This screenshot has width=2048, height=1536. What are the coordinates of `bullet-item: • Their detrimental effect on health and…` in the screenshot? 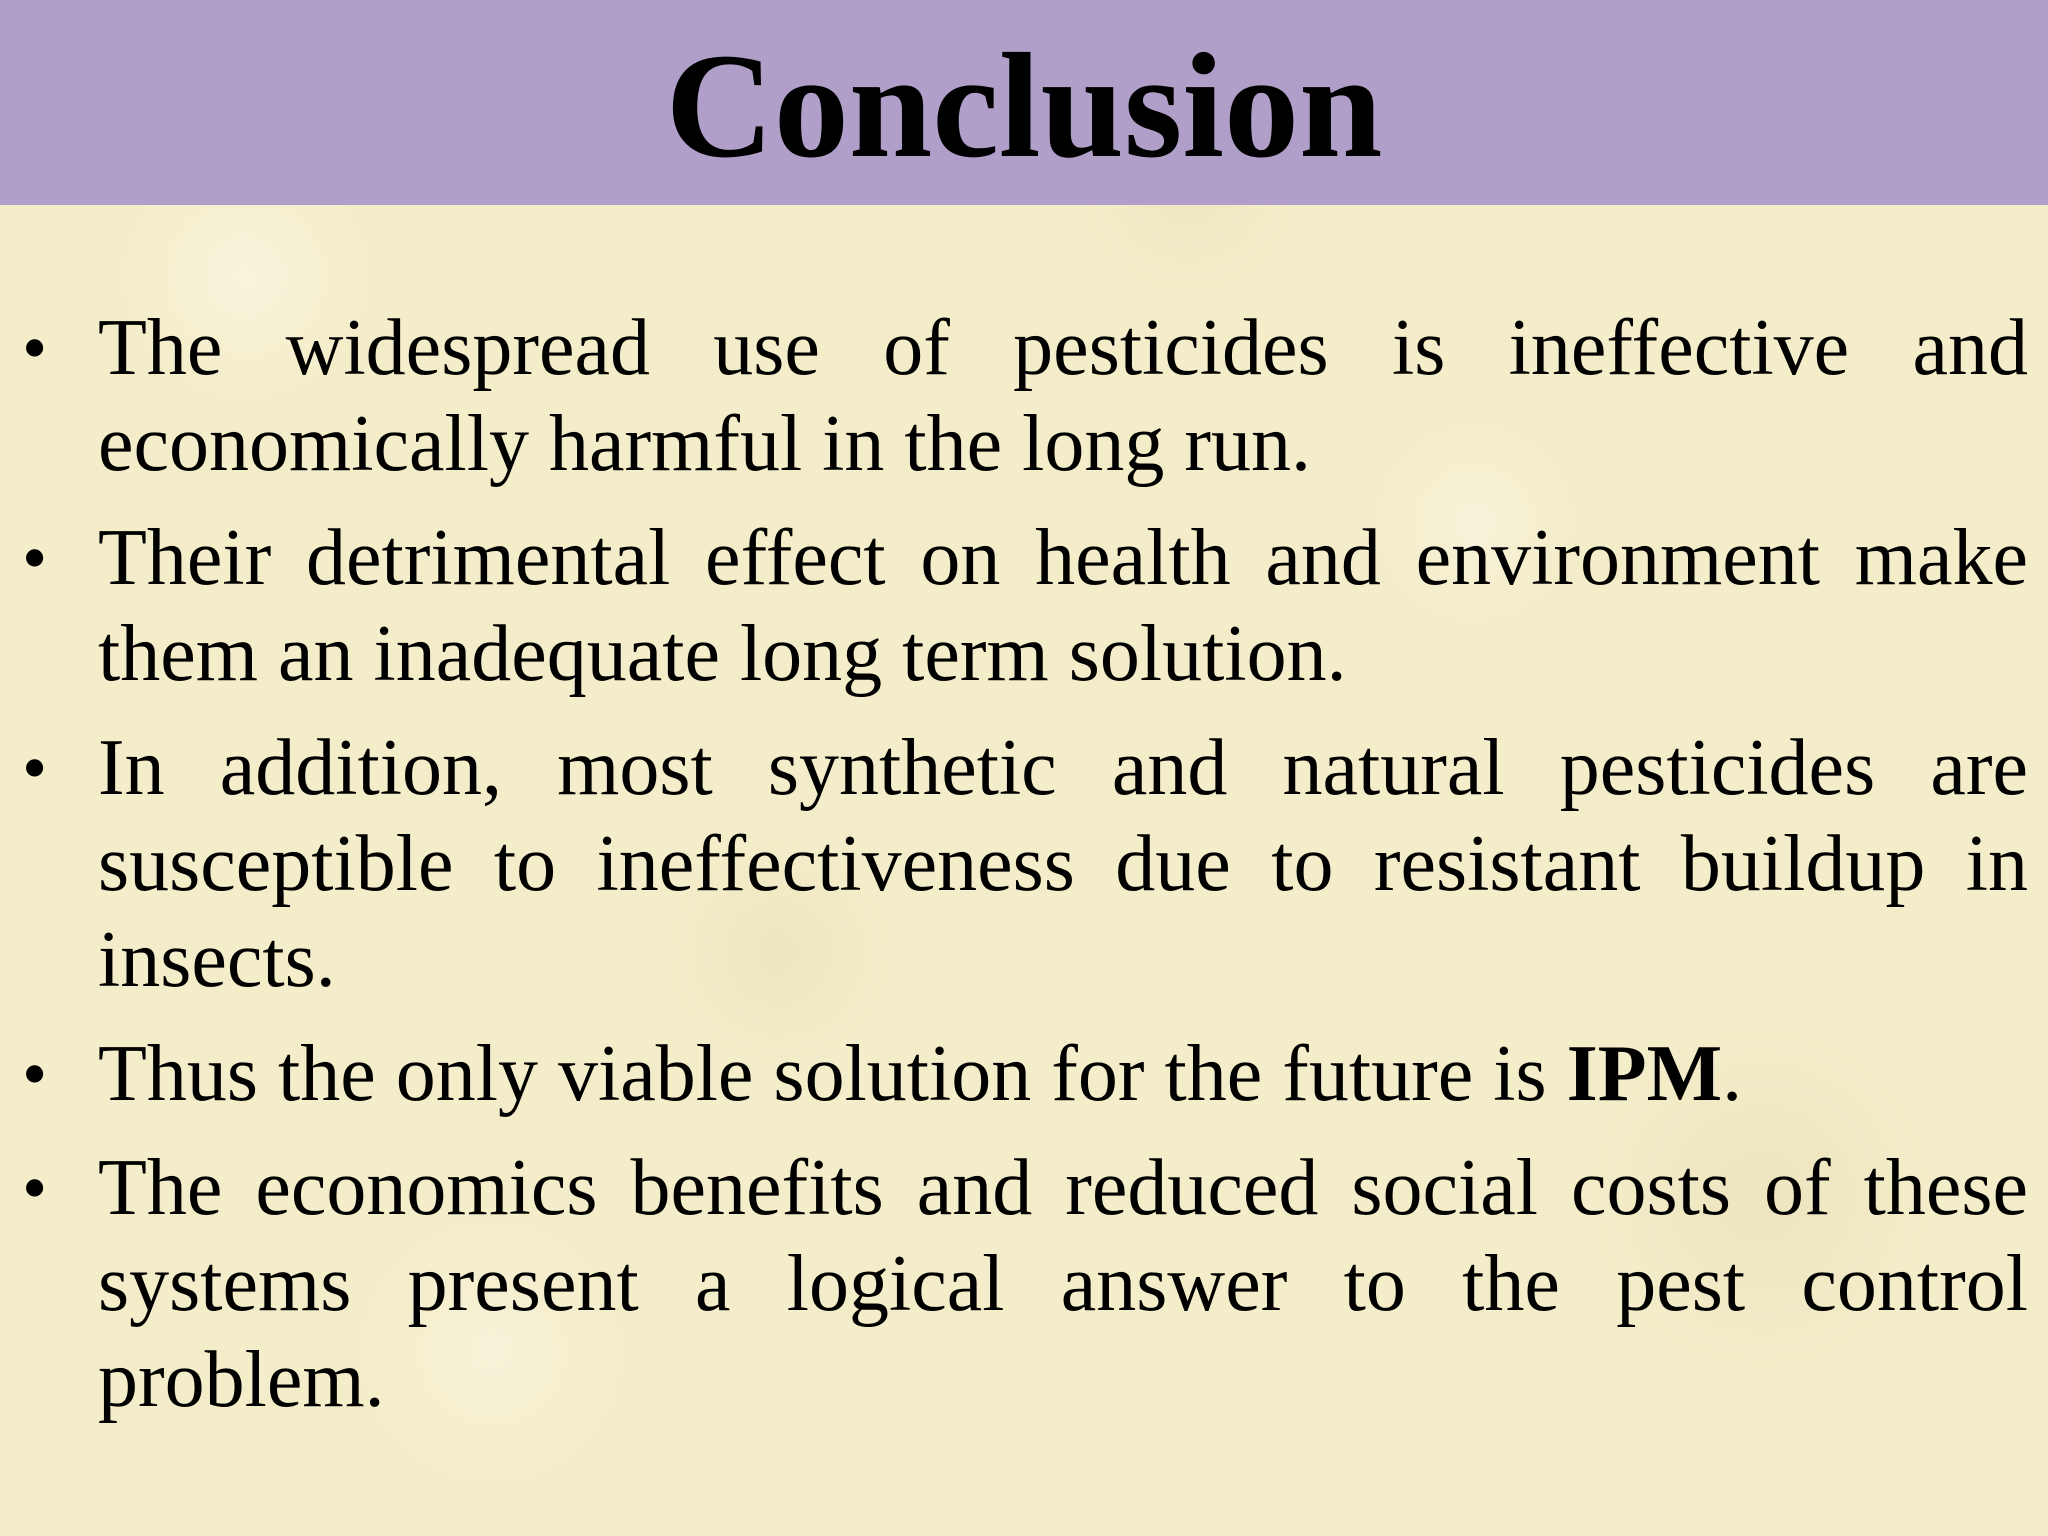 It's located at (1024, 606).